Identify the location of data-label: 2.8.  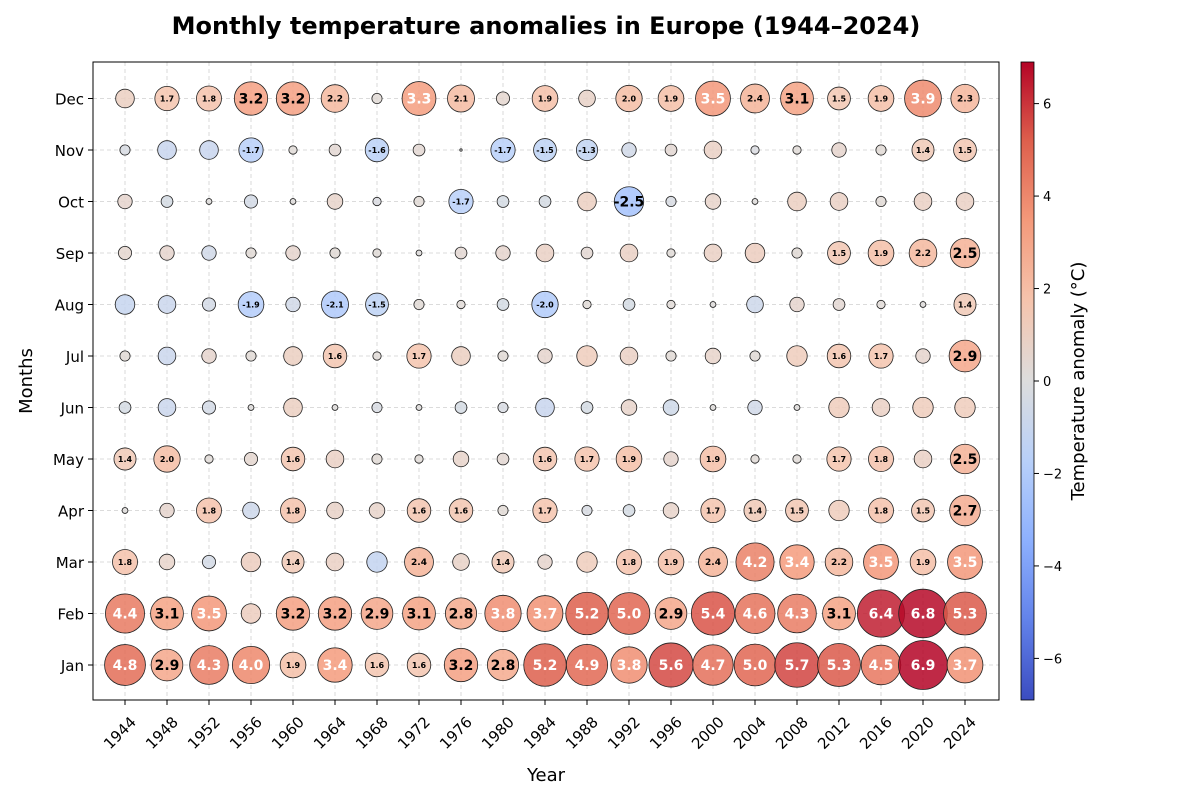
(503, 666).